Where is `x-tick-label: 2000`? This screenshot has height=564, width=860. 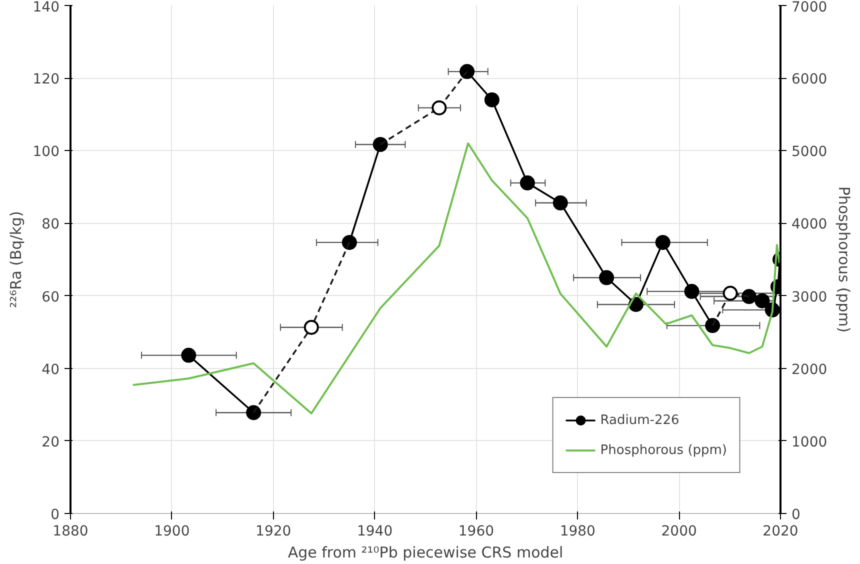 x-tick-label: 2000 is located at coordinates (679, 532).